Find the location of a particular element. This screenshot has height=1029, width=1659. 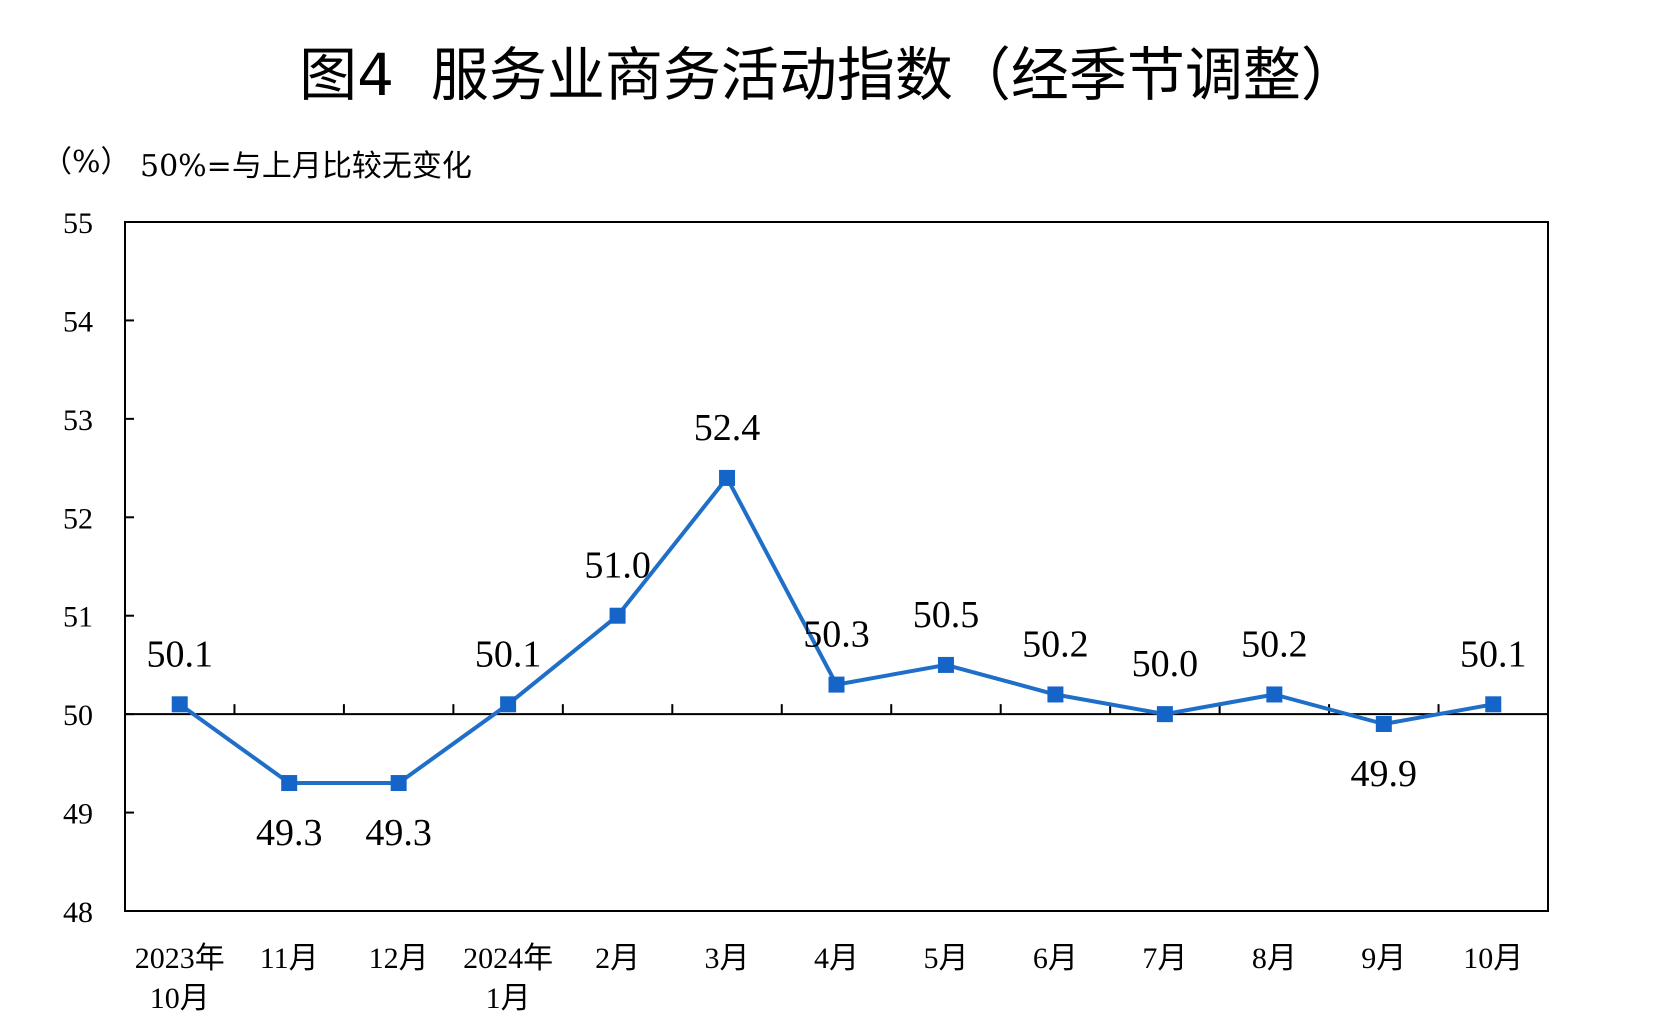

y-tick-label: 51 is located at coordinates (78, 617).